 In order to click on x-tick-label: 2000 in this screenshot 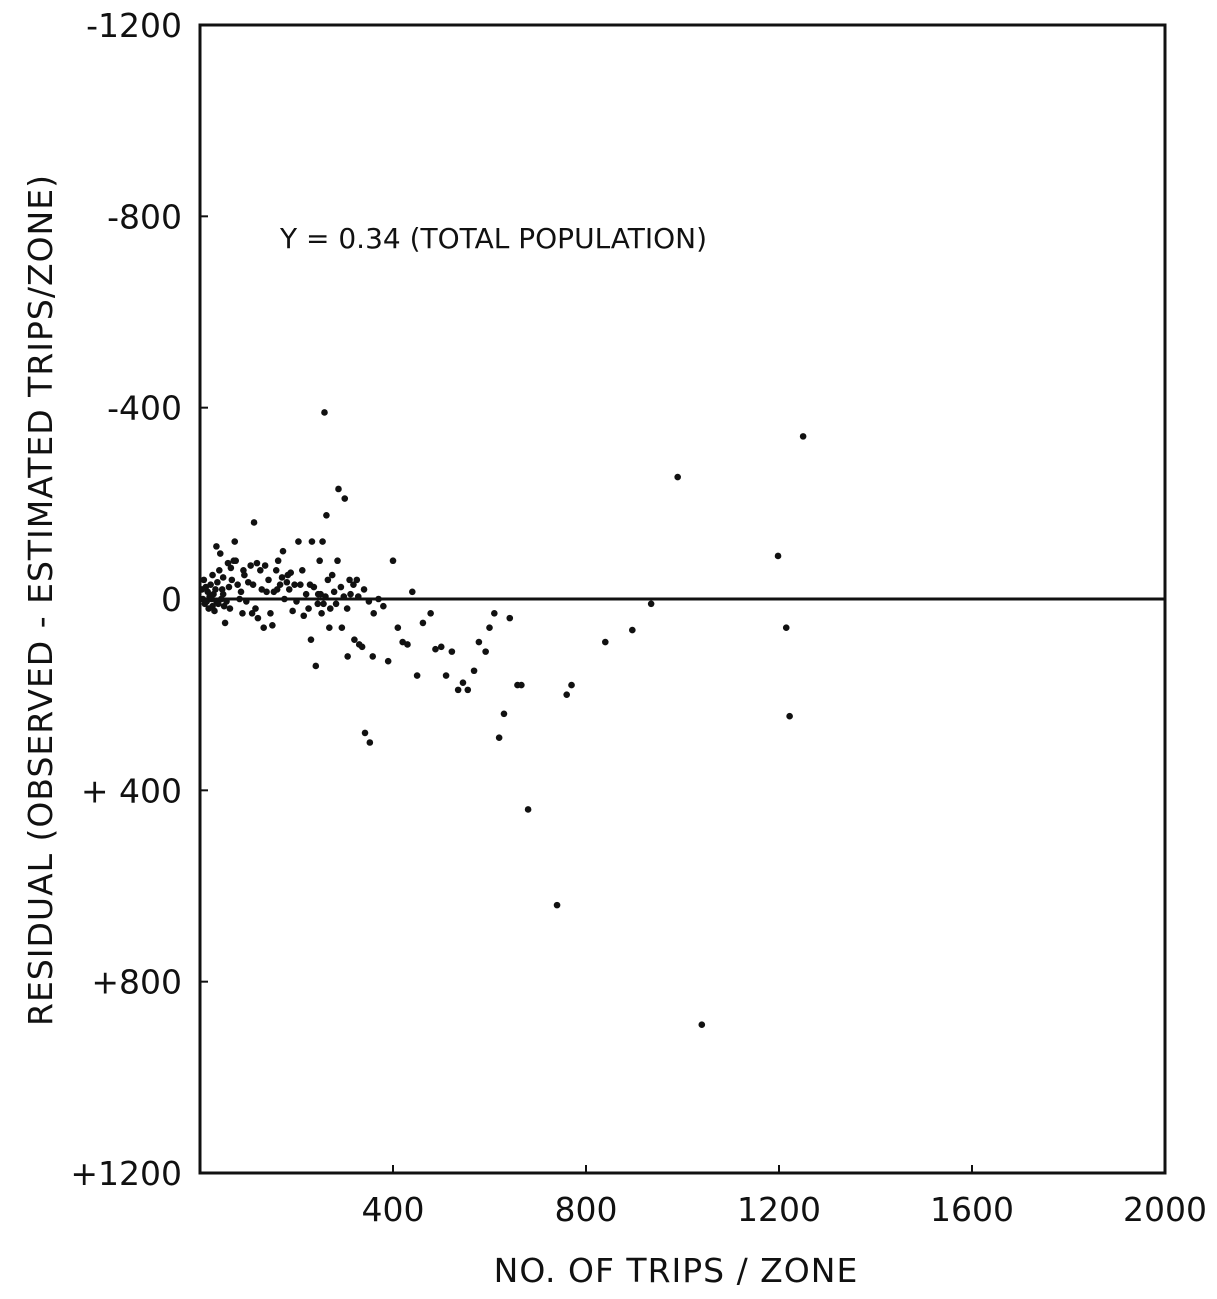, I will do `click(1165, 1209)`.